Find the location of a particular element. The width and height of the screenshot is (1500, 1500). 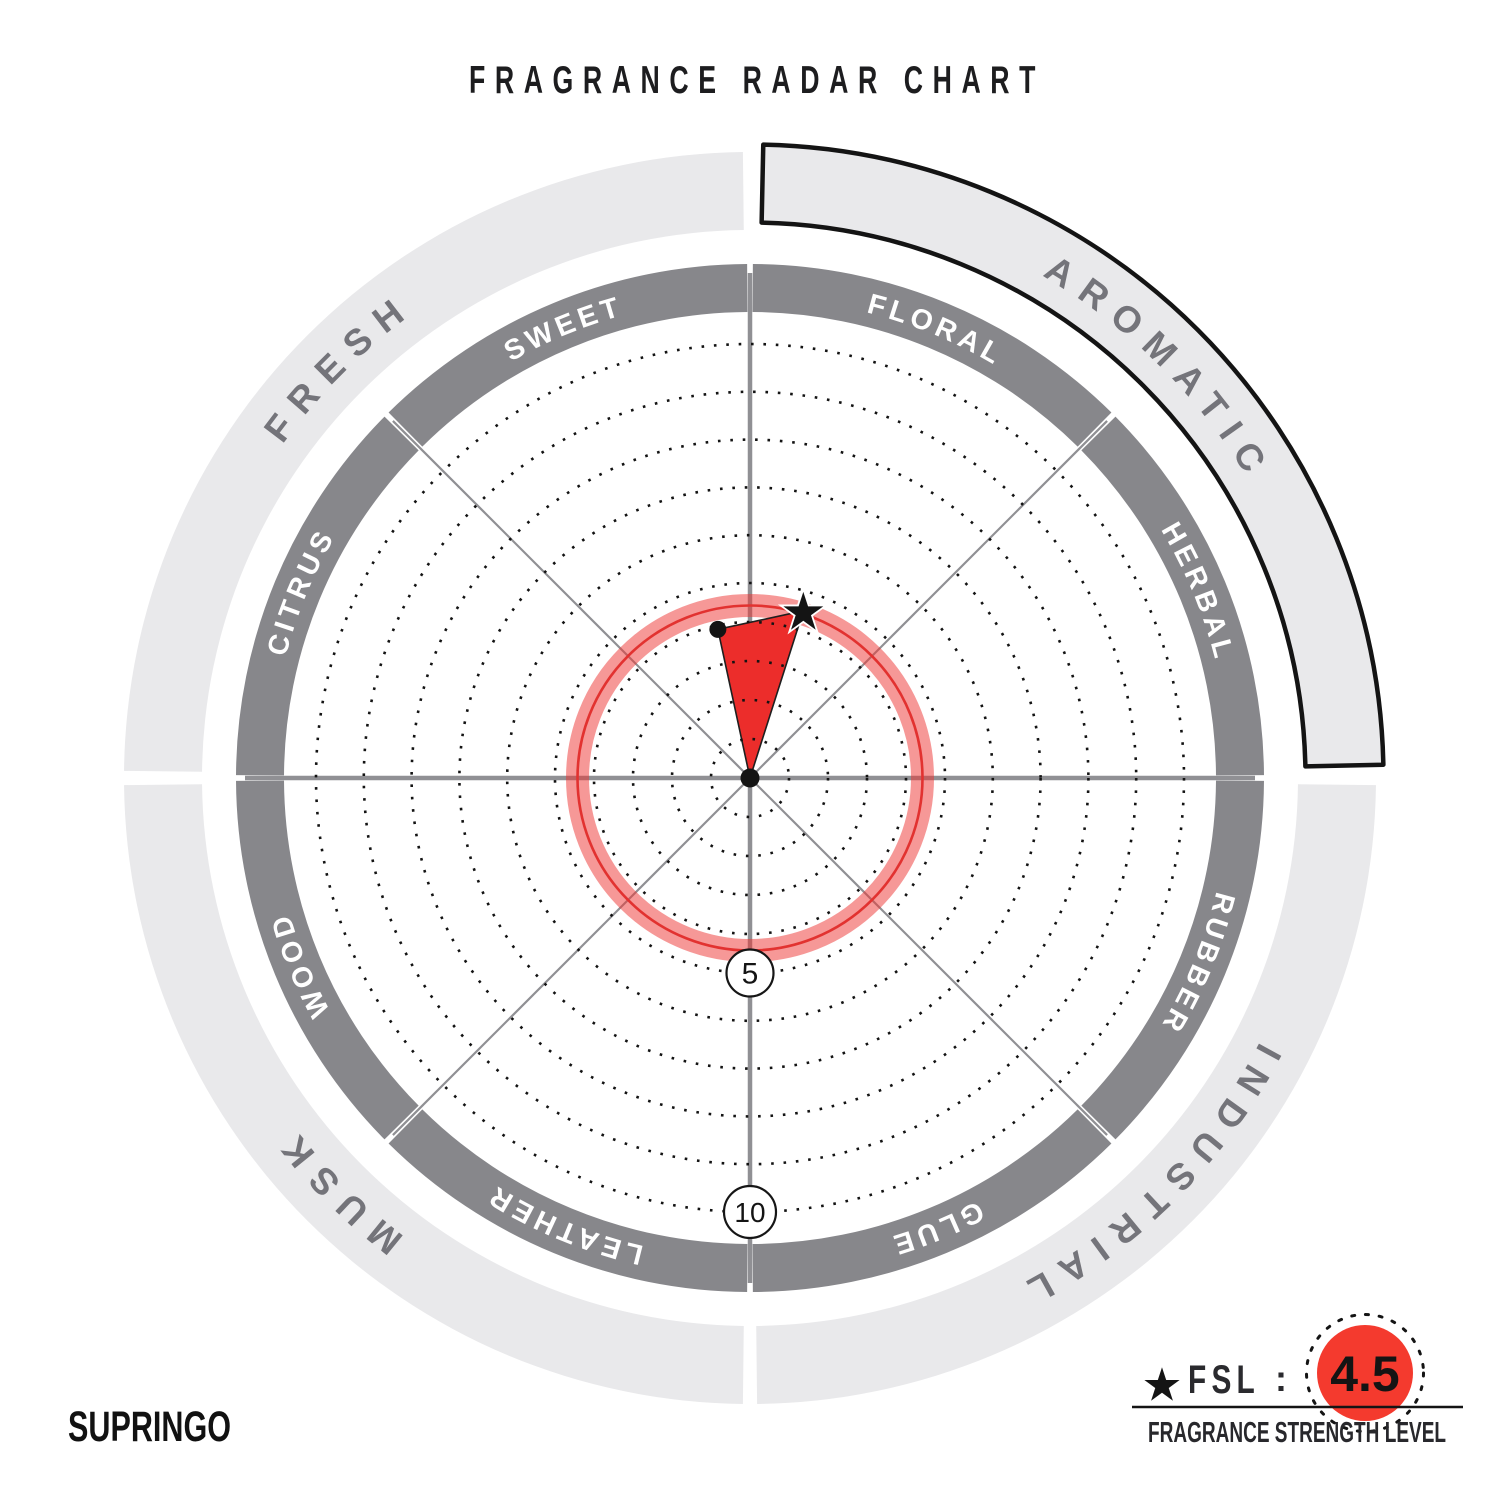

category-band-segment-citrus is located at coordinates (327, 596).